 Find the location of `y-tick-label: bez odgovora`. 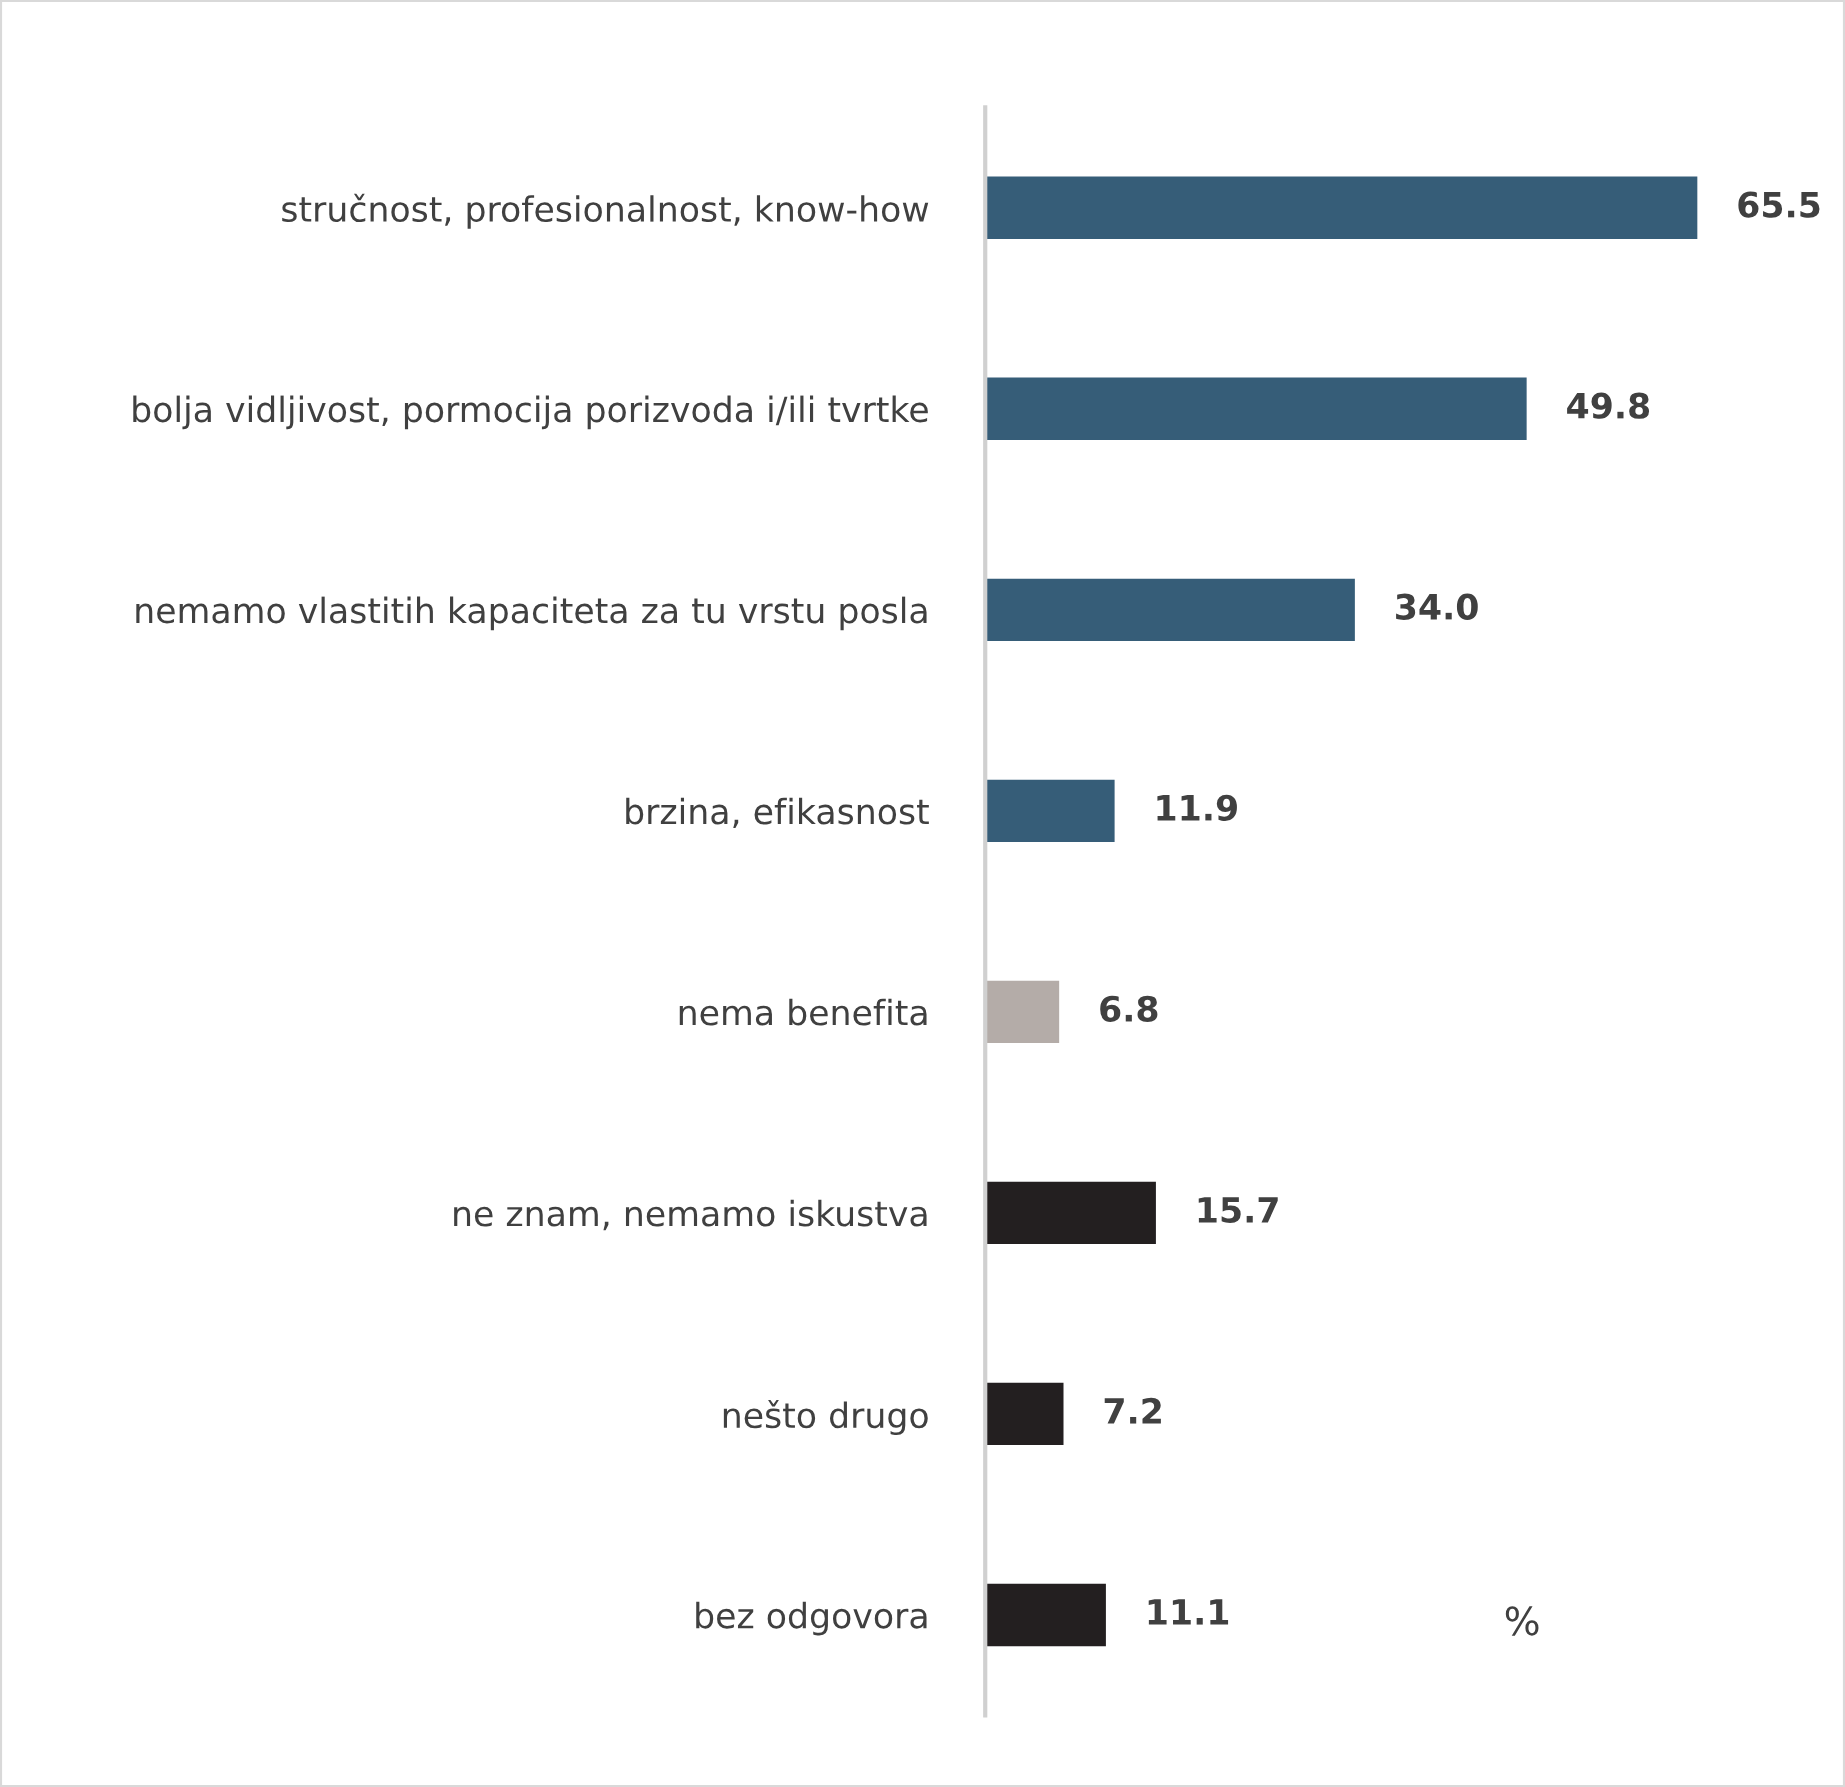

y-tick-label: bez odgovora is located at coordinates (811, 1618).